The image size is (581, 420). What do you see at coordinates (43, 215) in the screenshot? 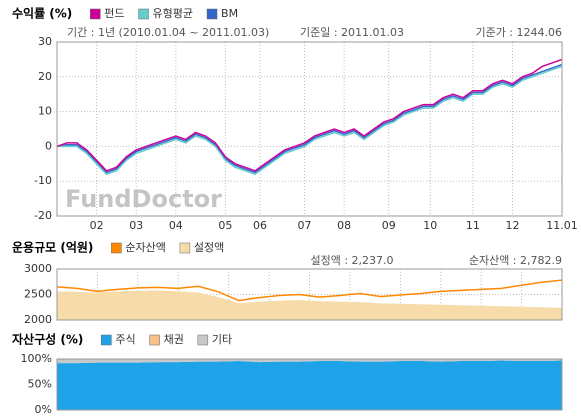
I see `y-tick-label: -20` at bounding box center [43, 215].